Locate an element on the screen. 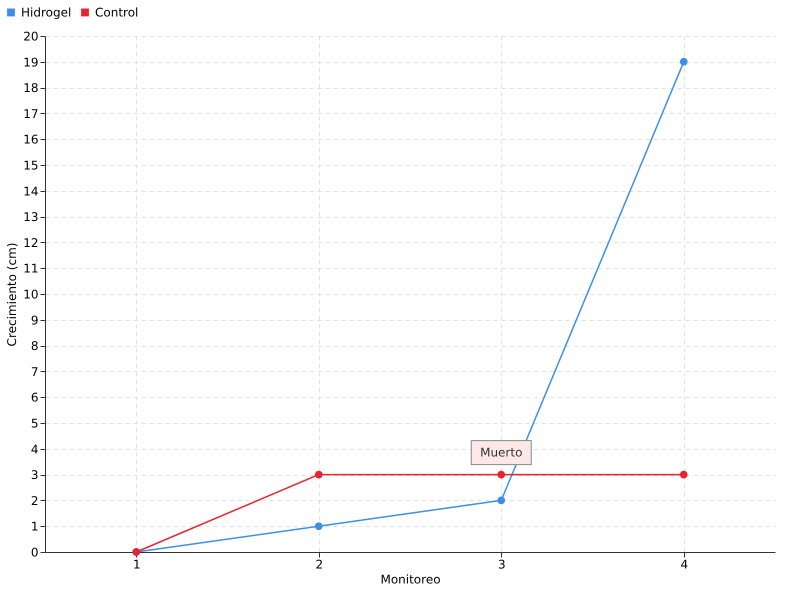 The image size is (800, 600). y-tick-label: 1 is located at coordinates (34, 527).